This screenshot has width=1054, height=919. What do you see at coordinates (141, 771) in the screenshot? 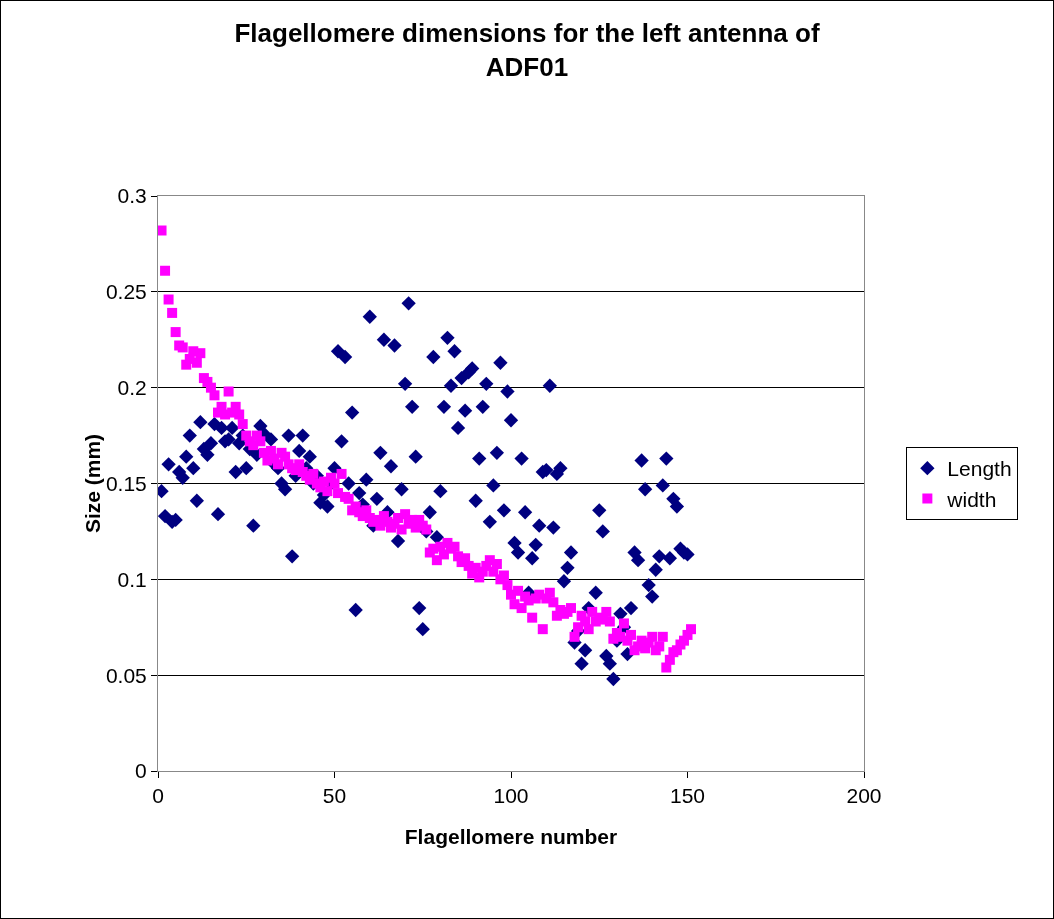
I see `y-tick-label: 0` at bounding box center [141, 771].